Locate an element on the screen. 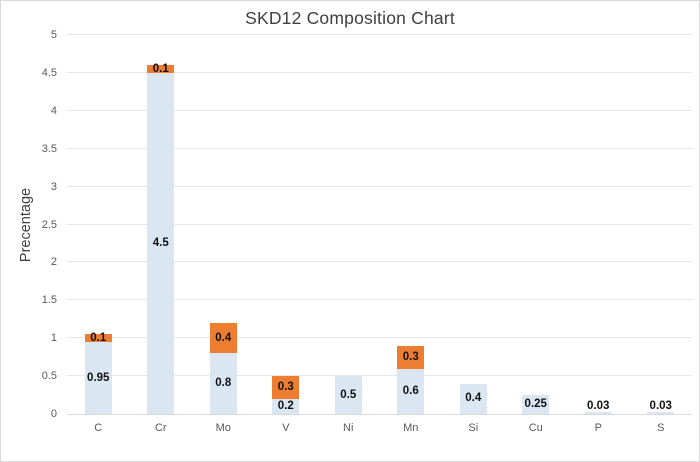  bar-data-label: 0.25 is located at coordinates (535, 404).